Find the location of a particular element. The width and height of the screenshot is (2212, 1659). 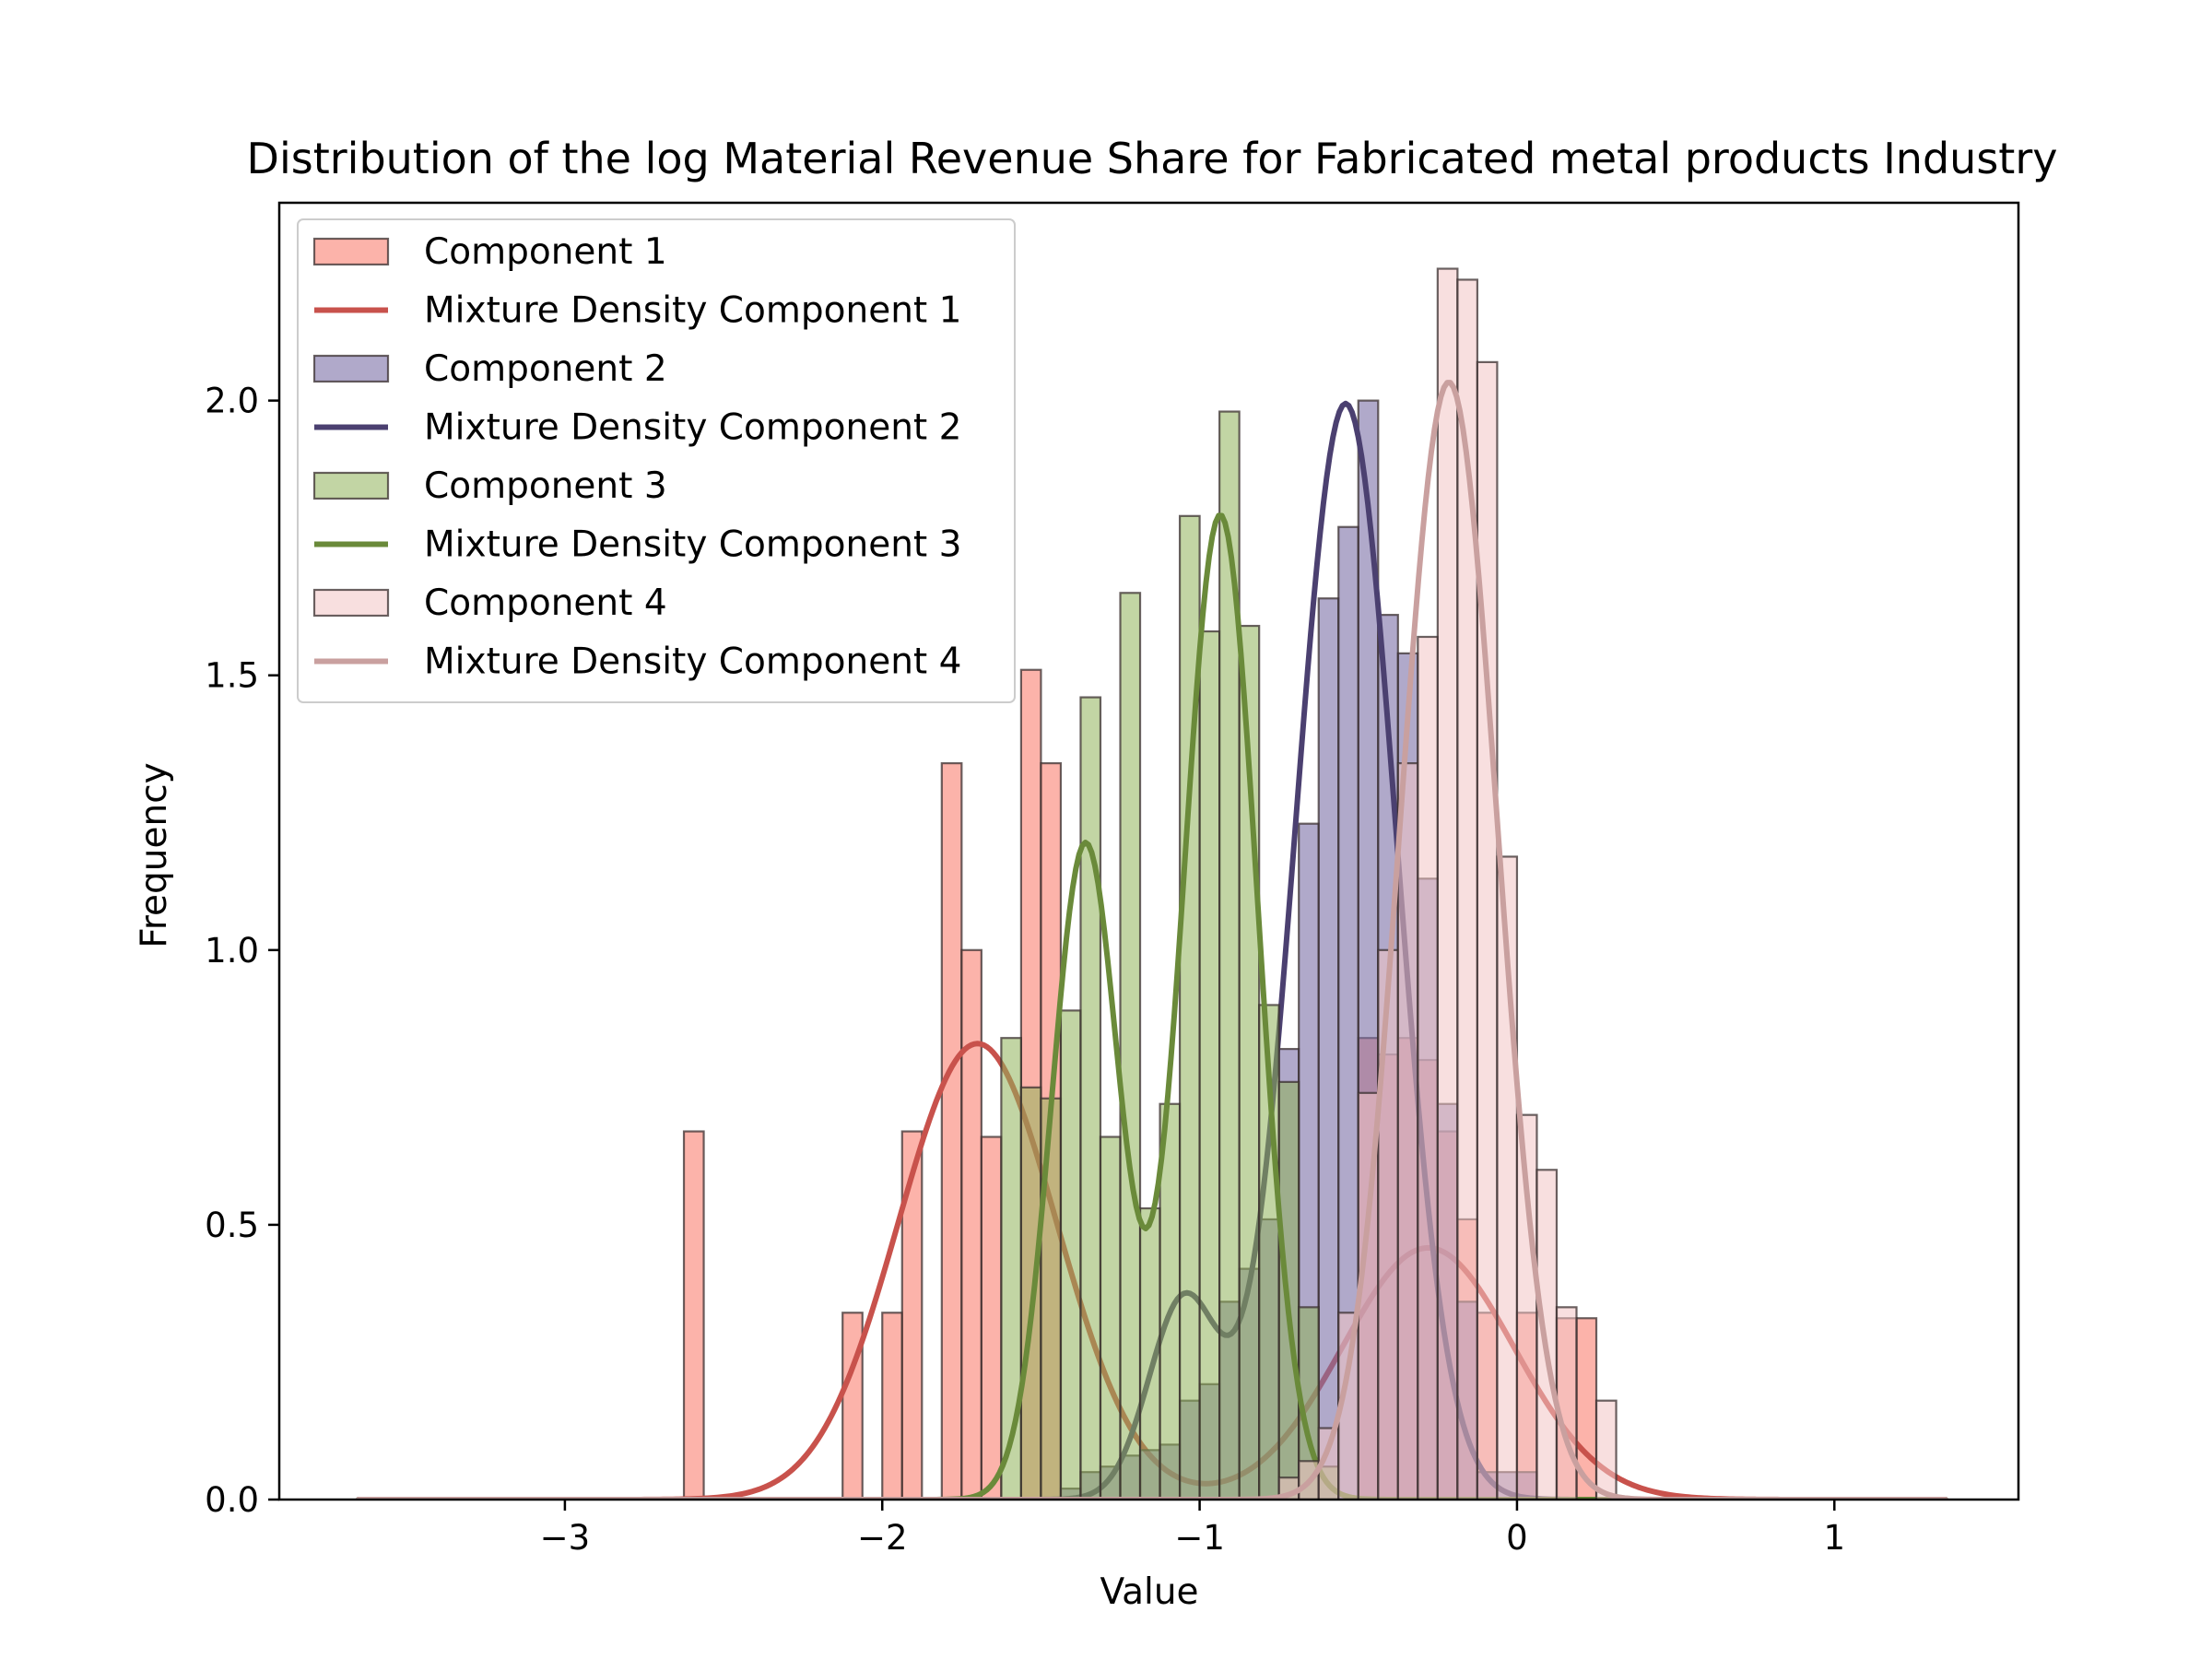

y-axis-label: Frequency is located at coordinates (154, 854).